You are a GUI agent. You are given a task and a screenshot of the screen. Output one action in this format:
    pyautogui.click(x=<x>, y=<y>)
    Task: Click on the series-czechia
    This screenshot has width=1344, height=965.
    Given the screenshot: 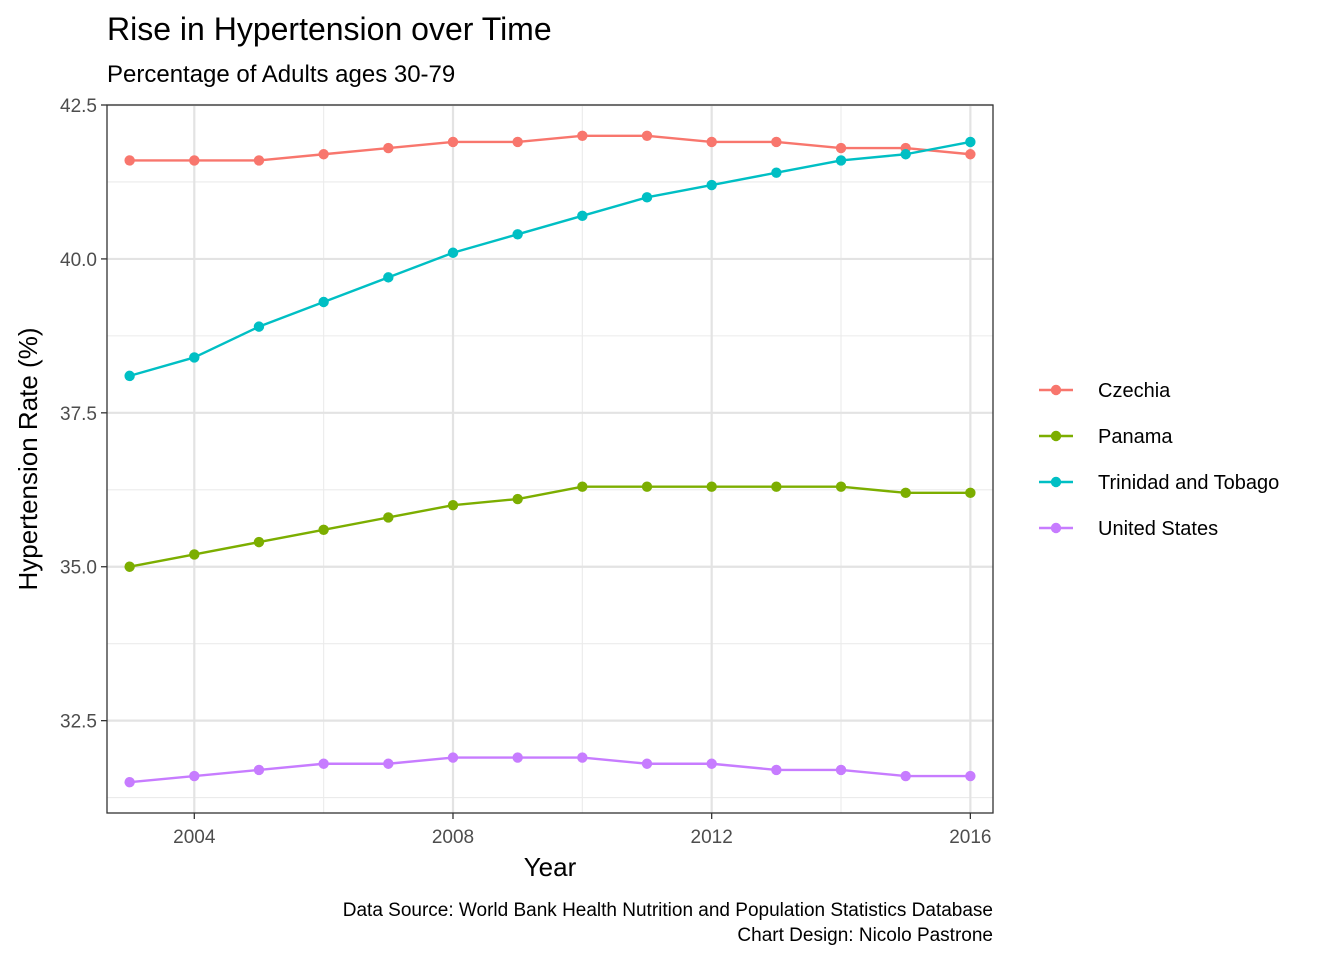 What is the action you would take?
    pyautogui.click(x=550, y=148)
    